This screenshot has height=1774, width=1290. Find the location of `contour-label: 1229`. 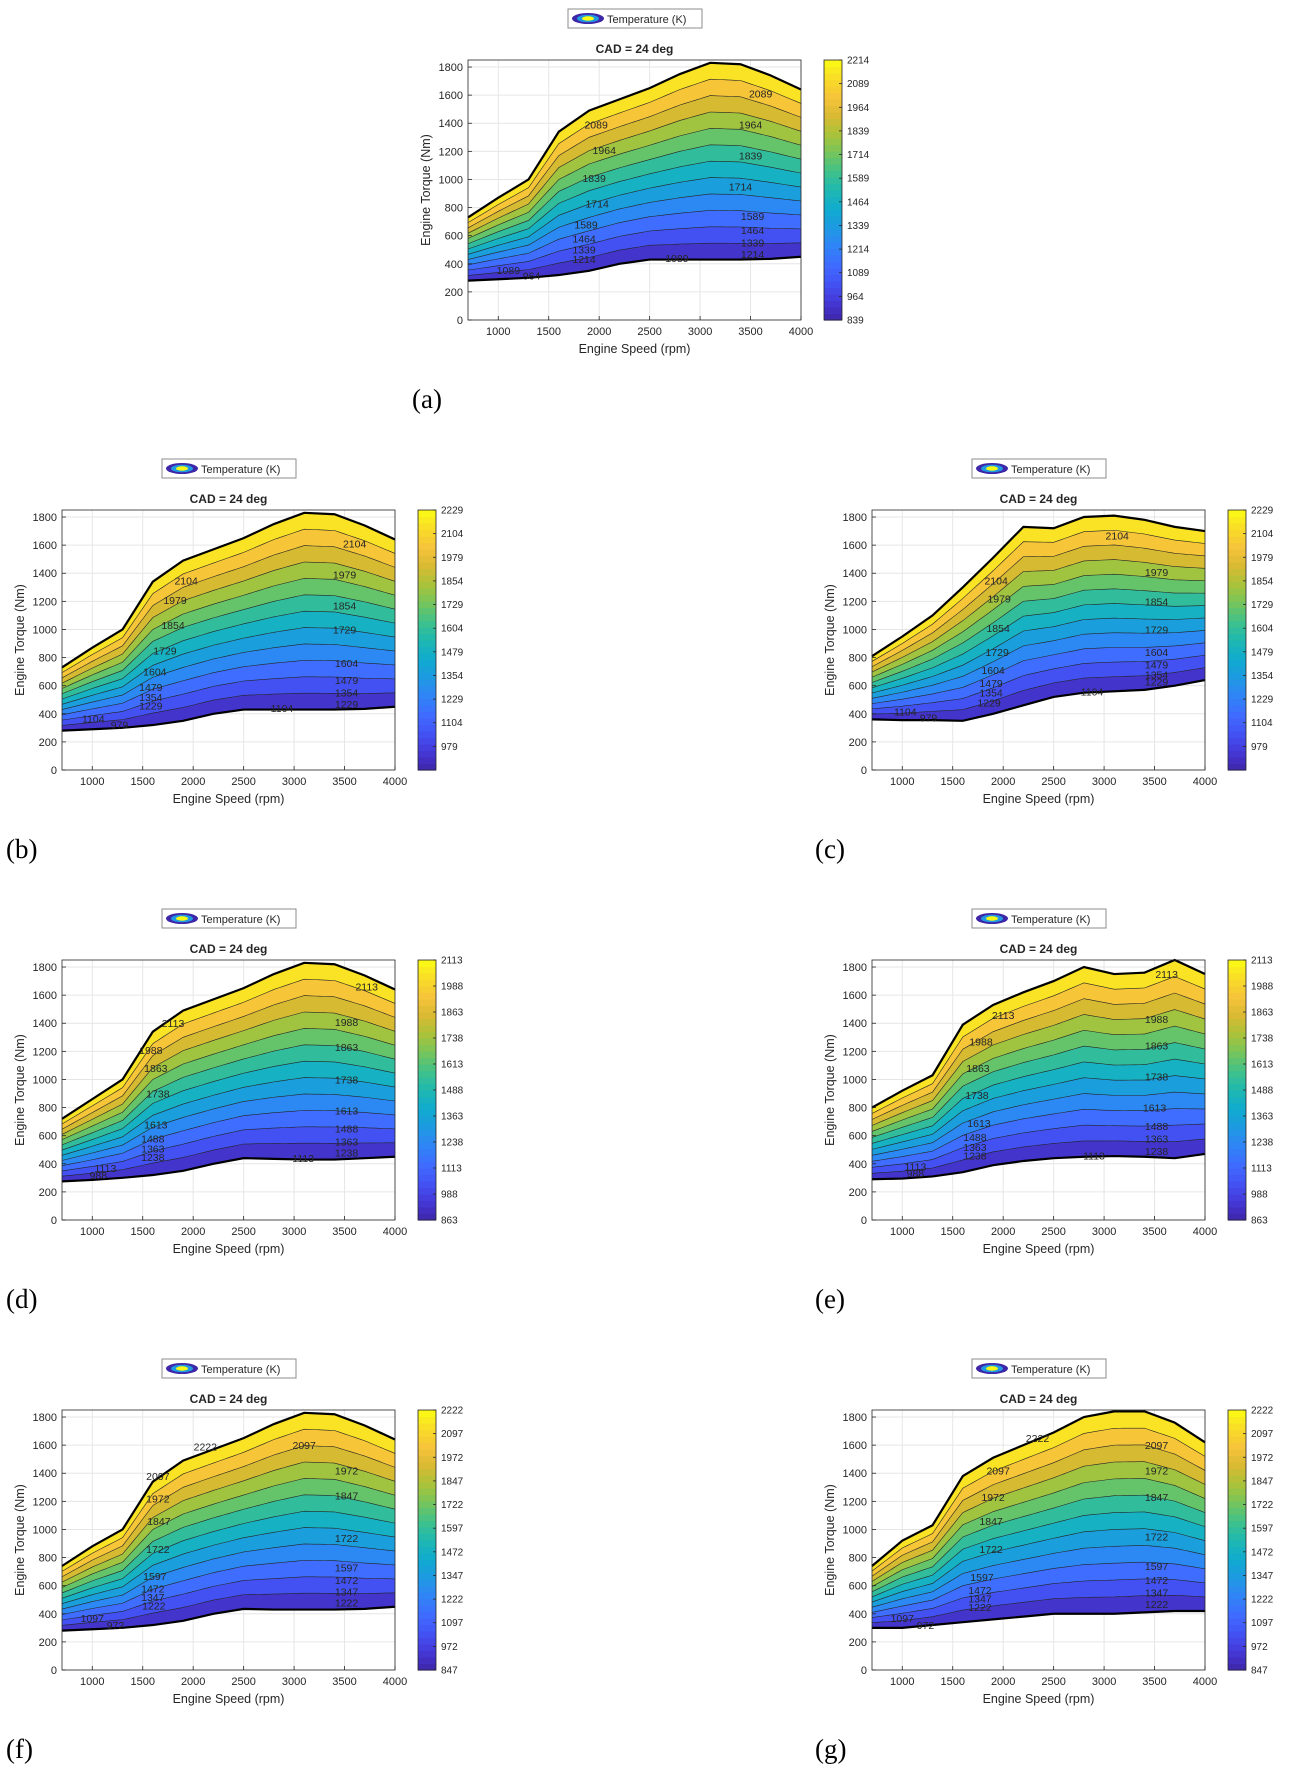

contour-label: 1229 is located at coordinates (151, 706).